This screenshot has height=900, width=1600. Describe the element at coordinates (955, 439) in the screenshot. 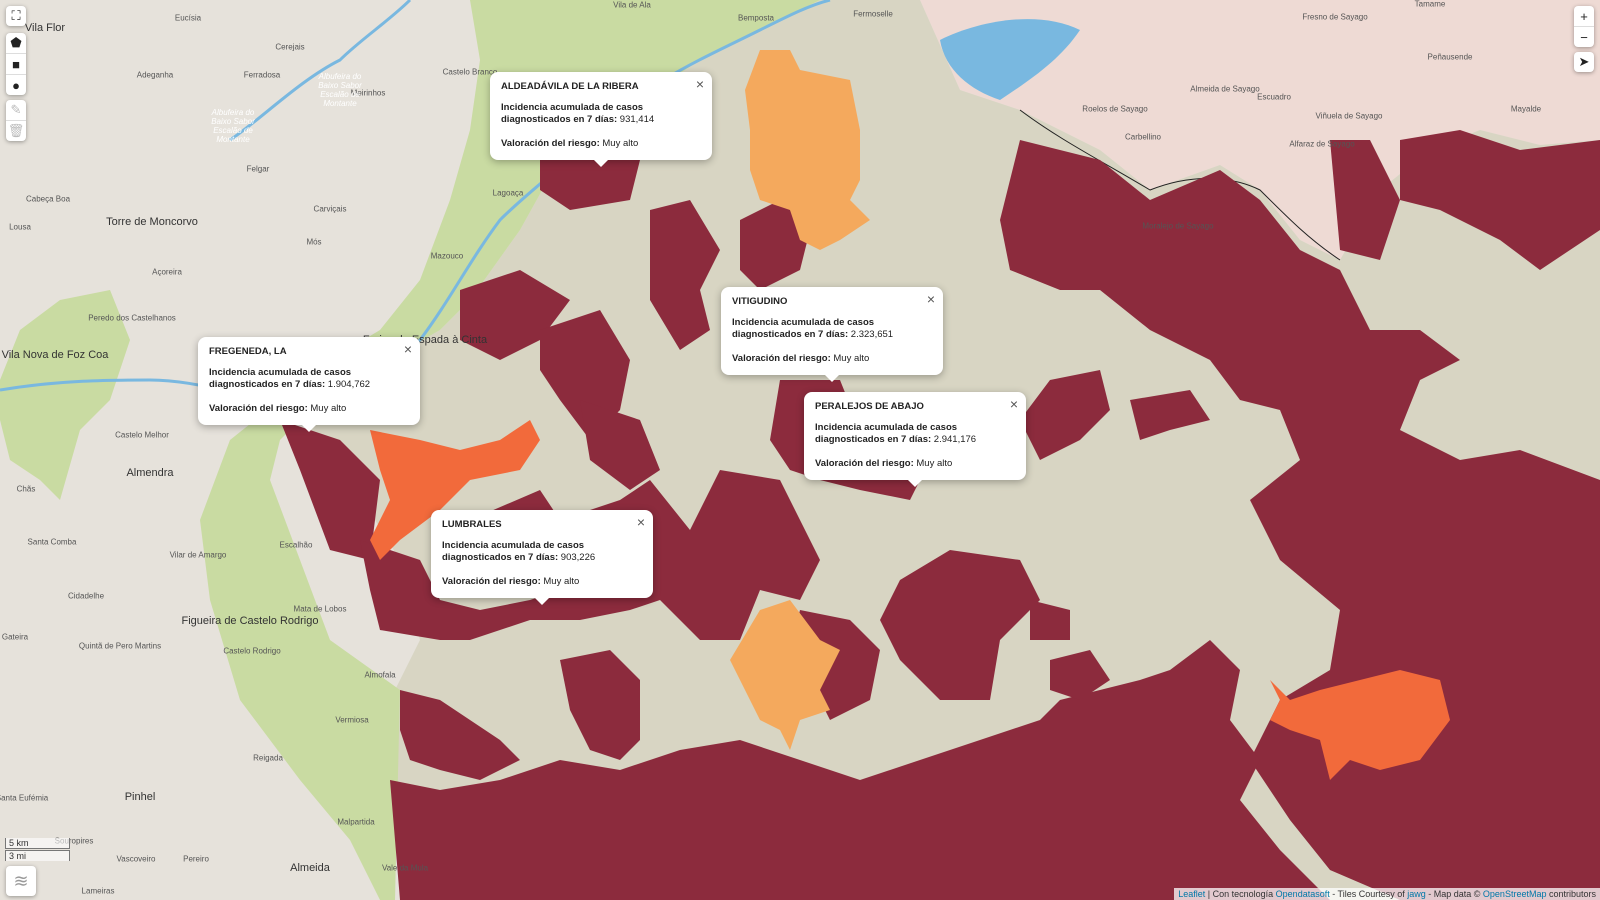

I see `incidence-value: 2.941,176` at that location.